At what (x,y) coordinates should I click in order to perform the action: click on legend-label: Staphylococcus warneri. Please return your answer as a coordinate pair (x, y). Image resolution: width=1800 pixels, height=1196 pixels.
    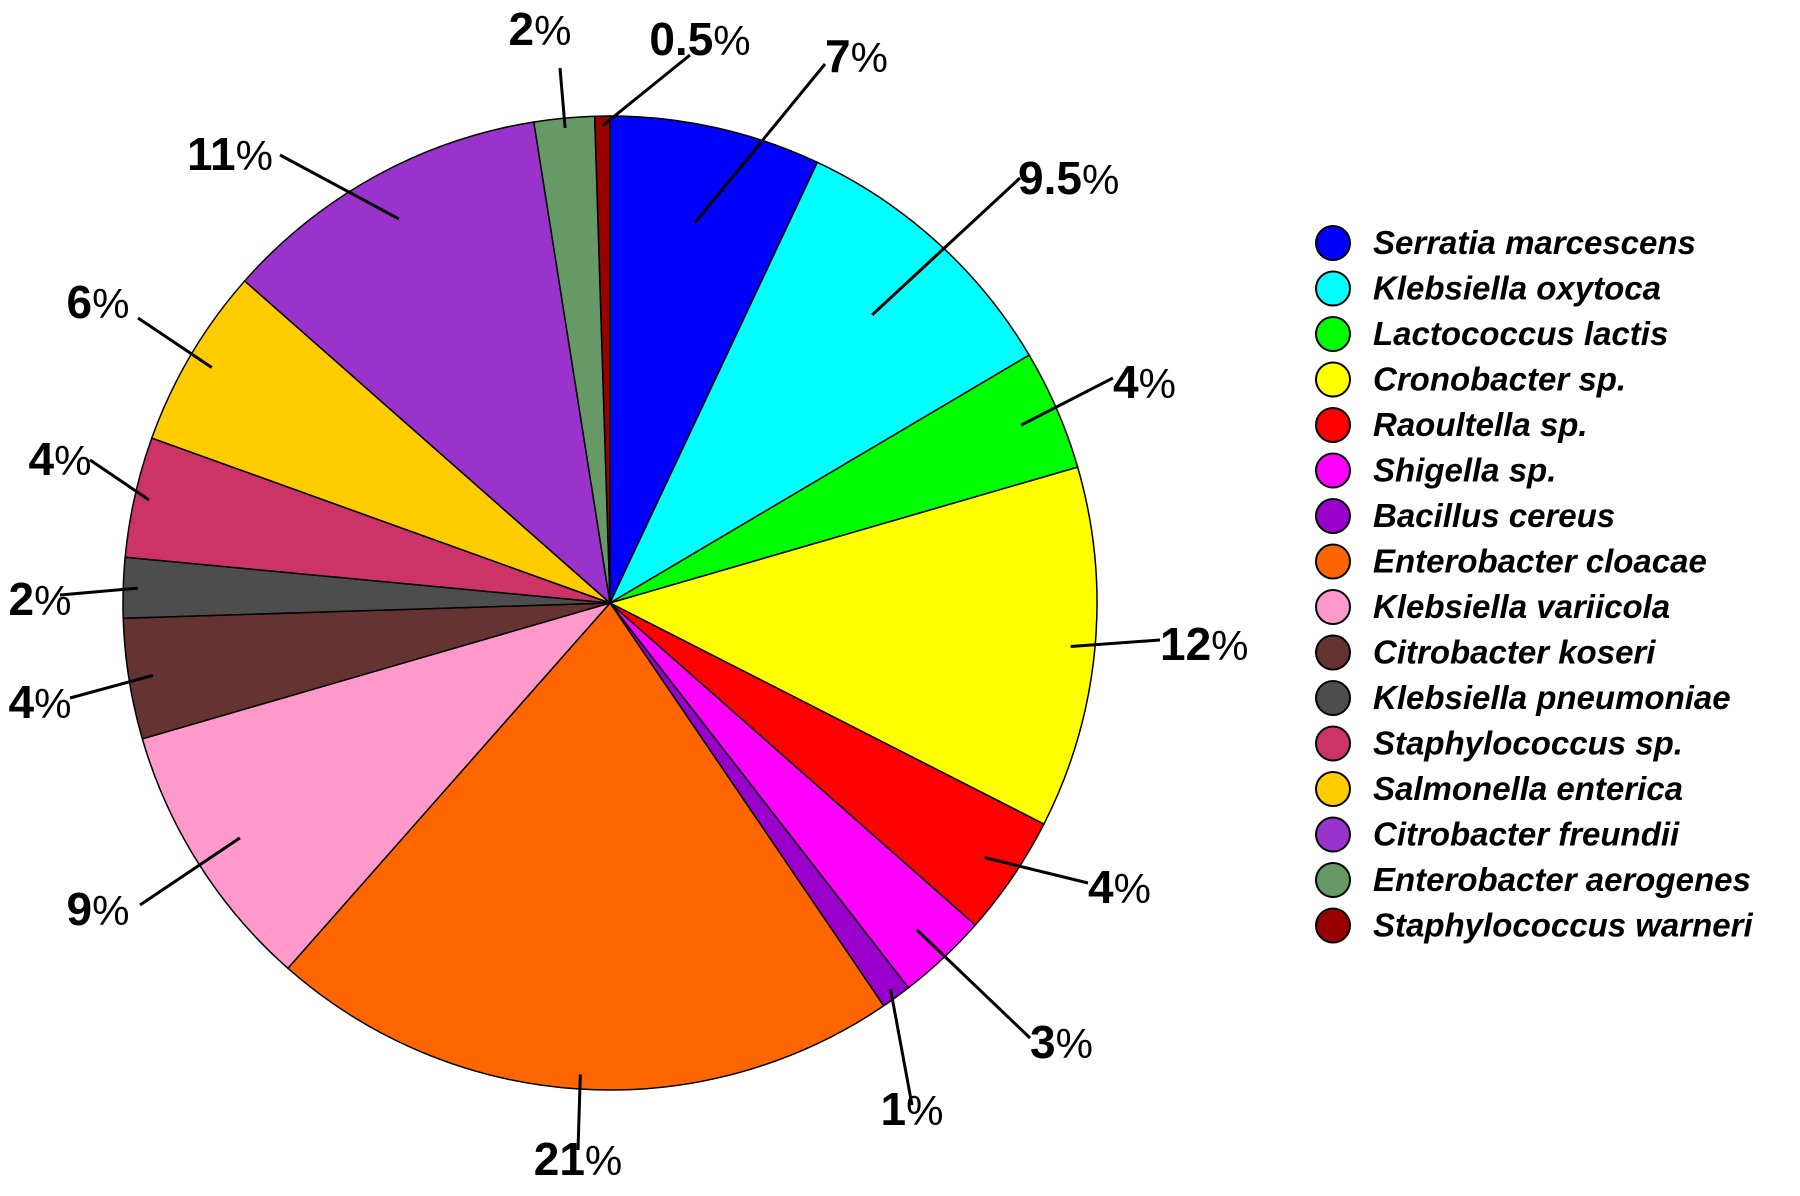
    Looking at the image, I should click on (1563, 925).